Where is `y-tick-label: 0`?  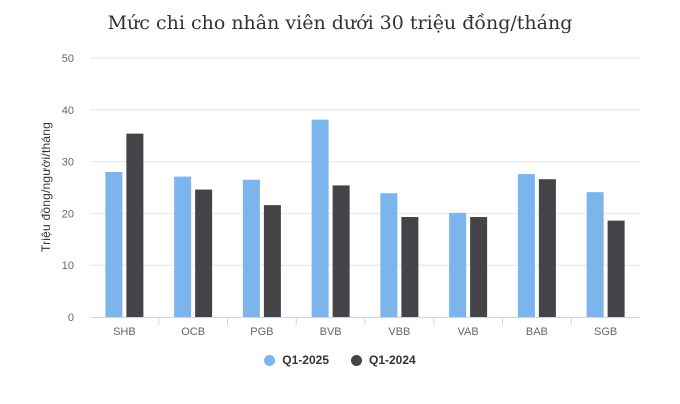
y-tick-label: 0 is located at coordinates (71, 318).